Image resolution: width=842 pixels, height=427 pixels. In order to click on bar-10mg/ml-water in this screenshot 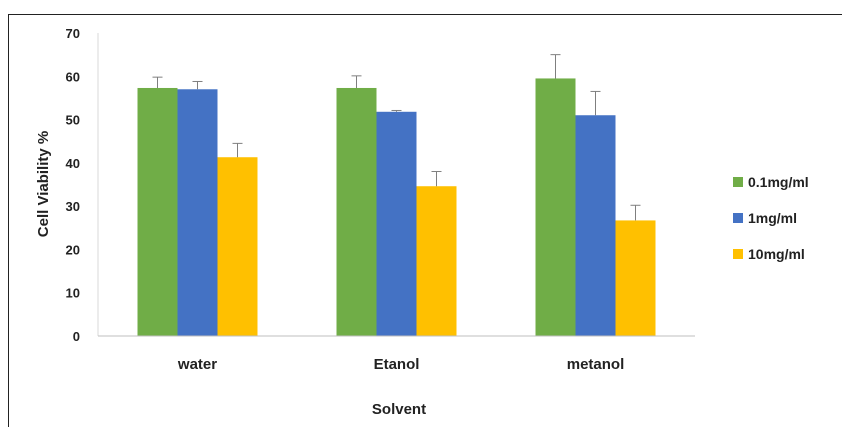, I will do `click(237, 246)`.